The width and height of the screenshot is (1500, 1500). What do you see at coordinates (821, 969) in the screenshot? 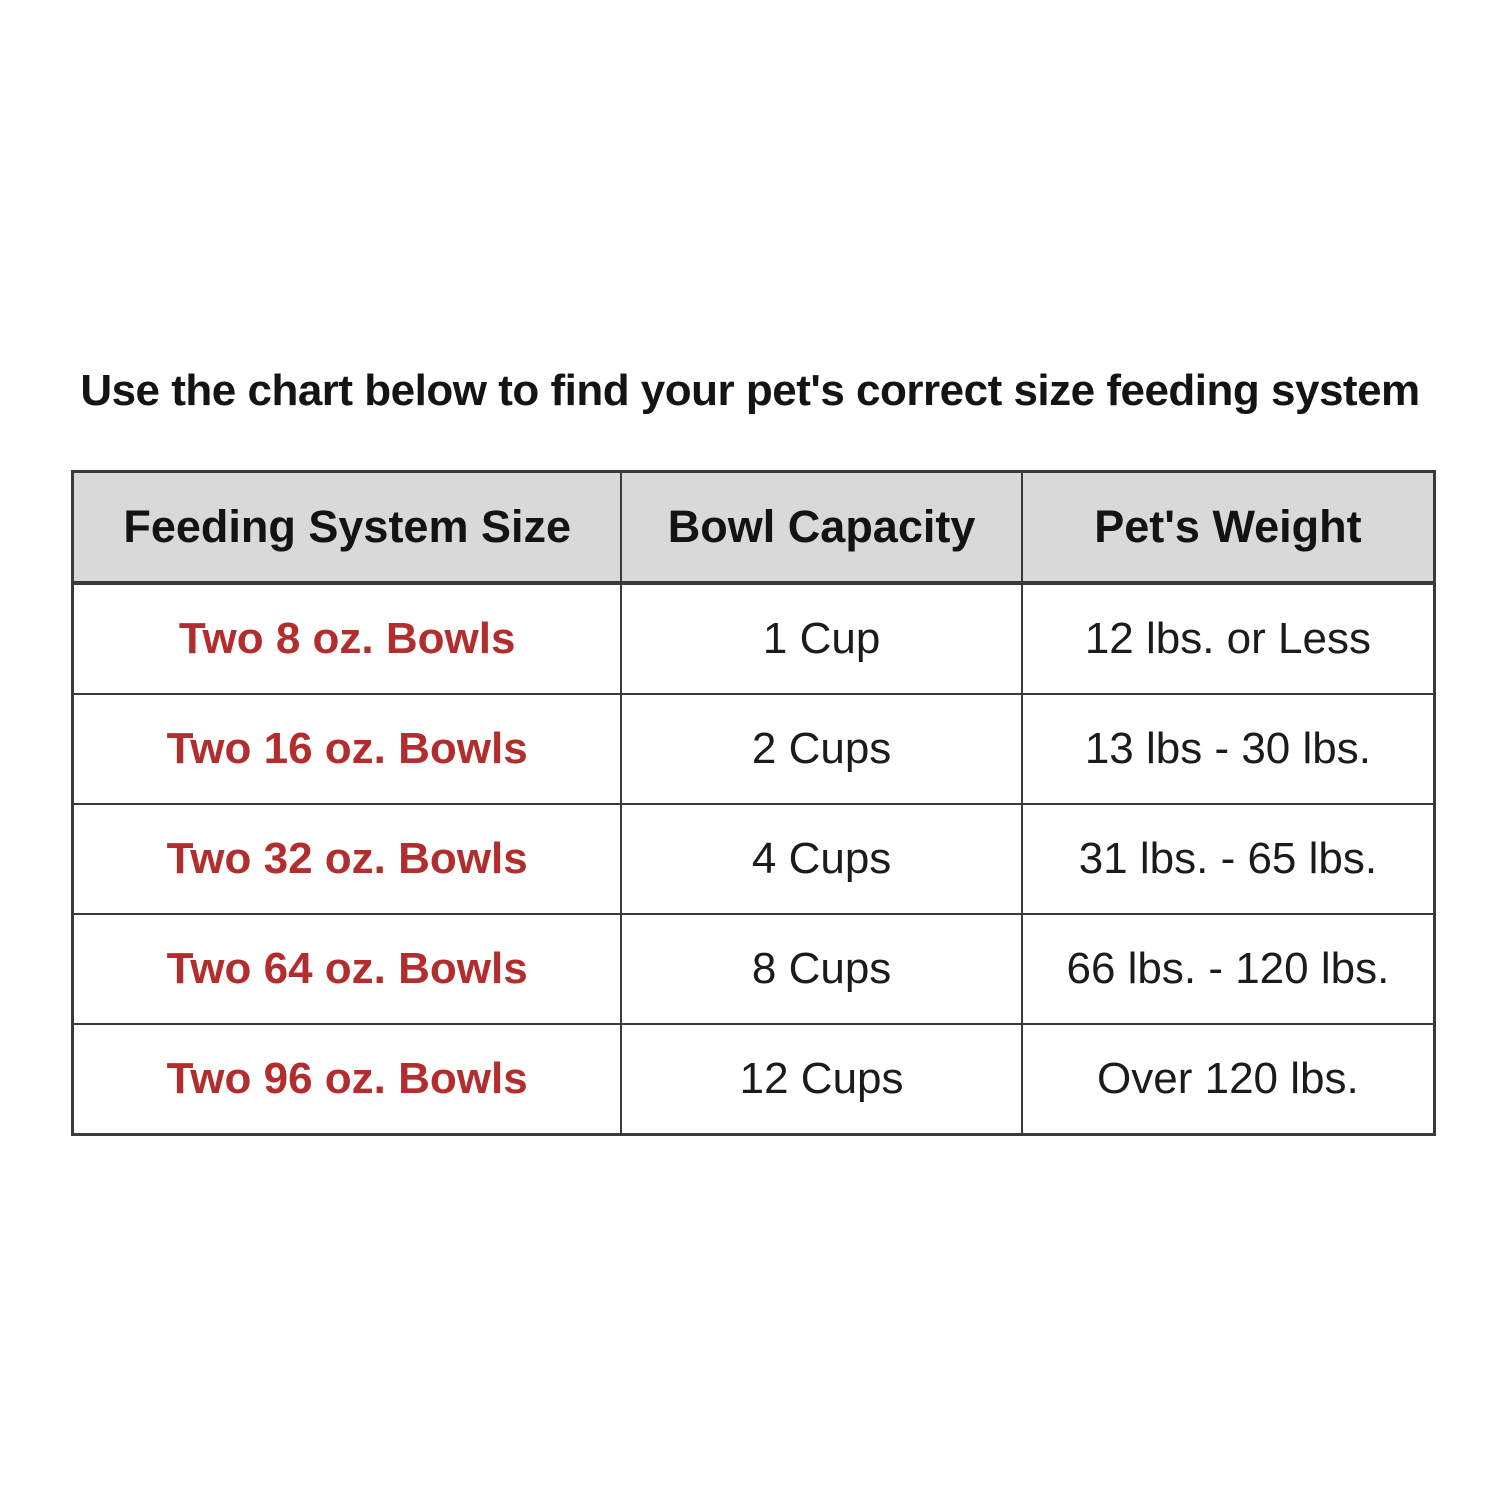
I see `cell-capacity: 8 Cups` at bounding box center [821, 969].